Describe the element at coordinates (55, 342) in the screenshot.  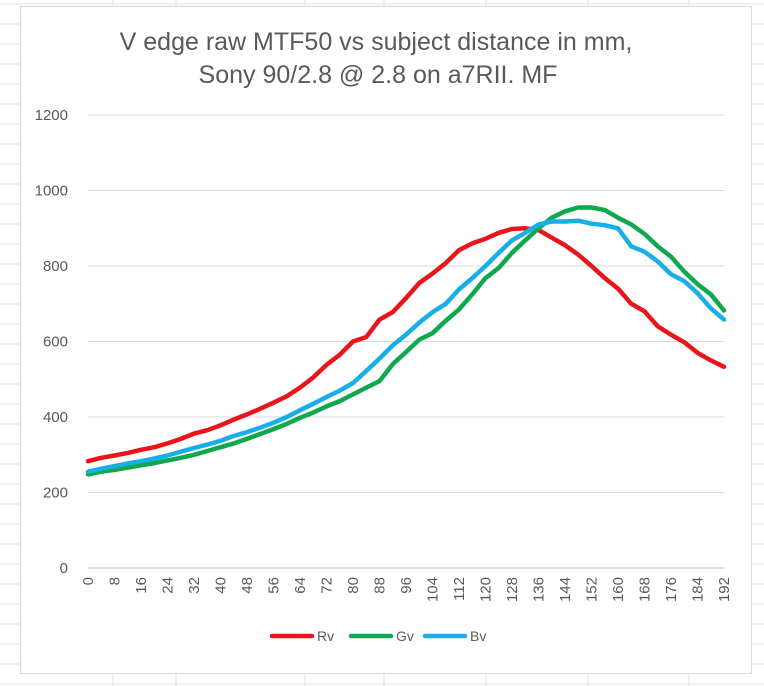
I see `y-tick-label: 600` at that location.